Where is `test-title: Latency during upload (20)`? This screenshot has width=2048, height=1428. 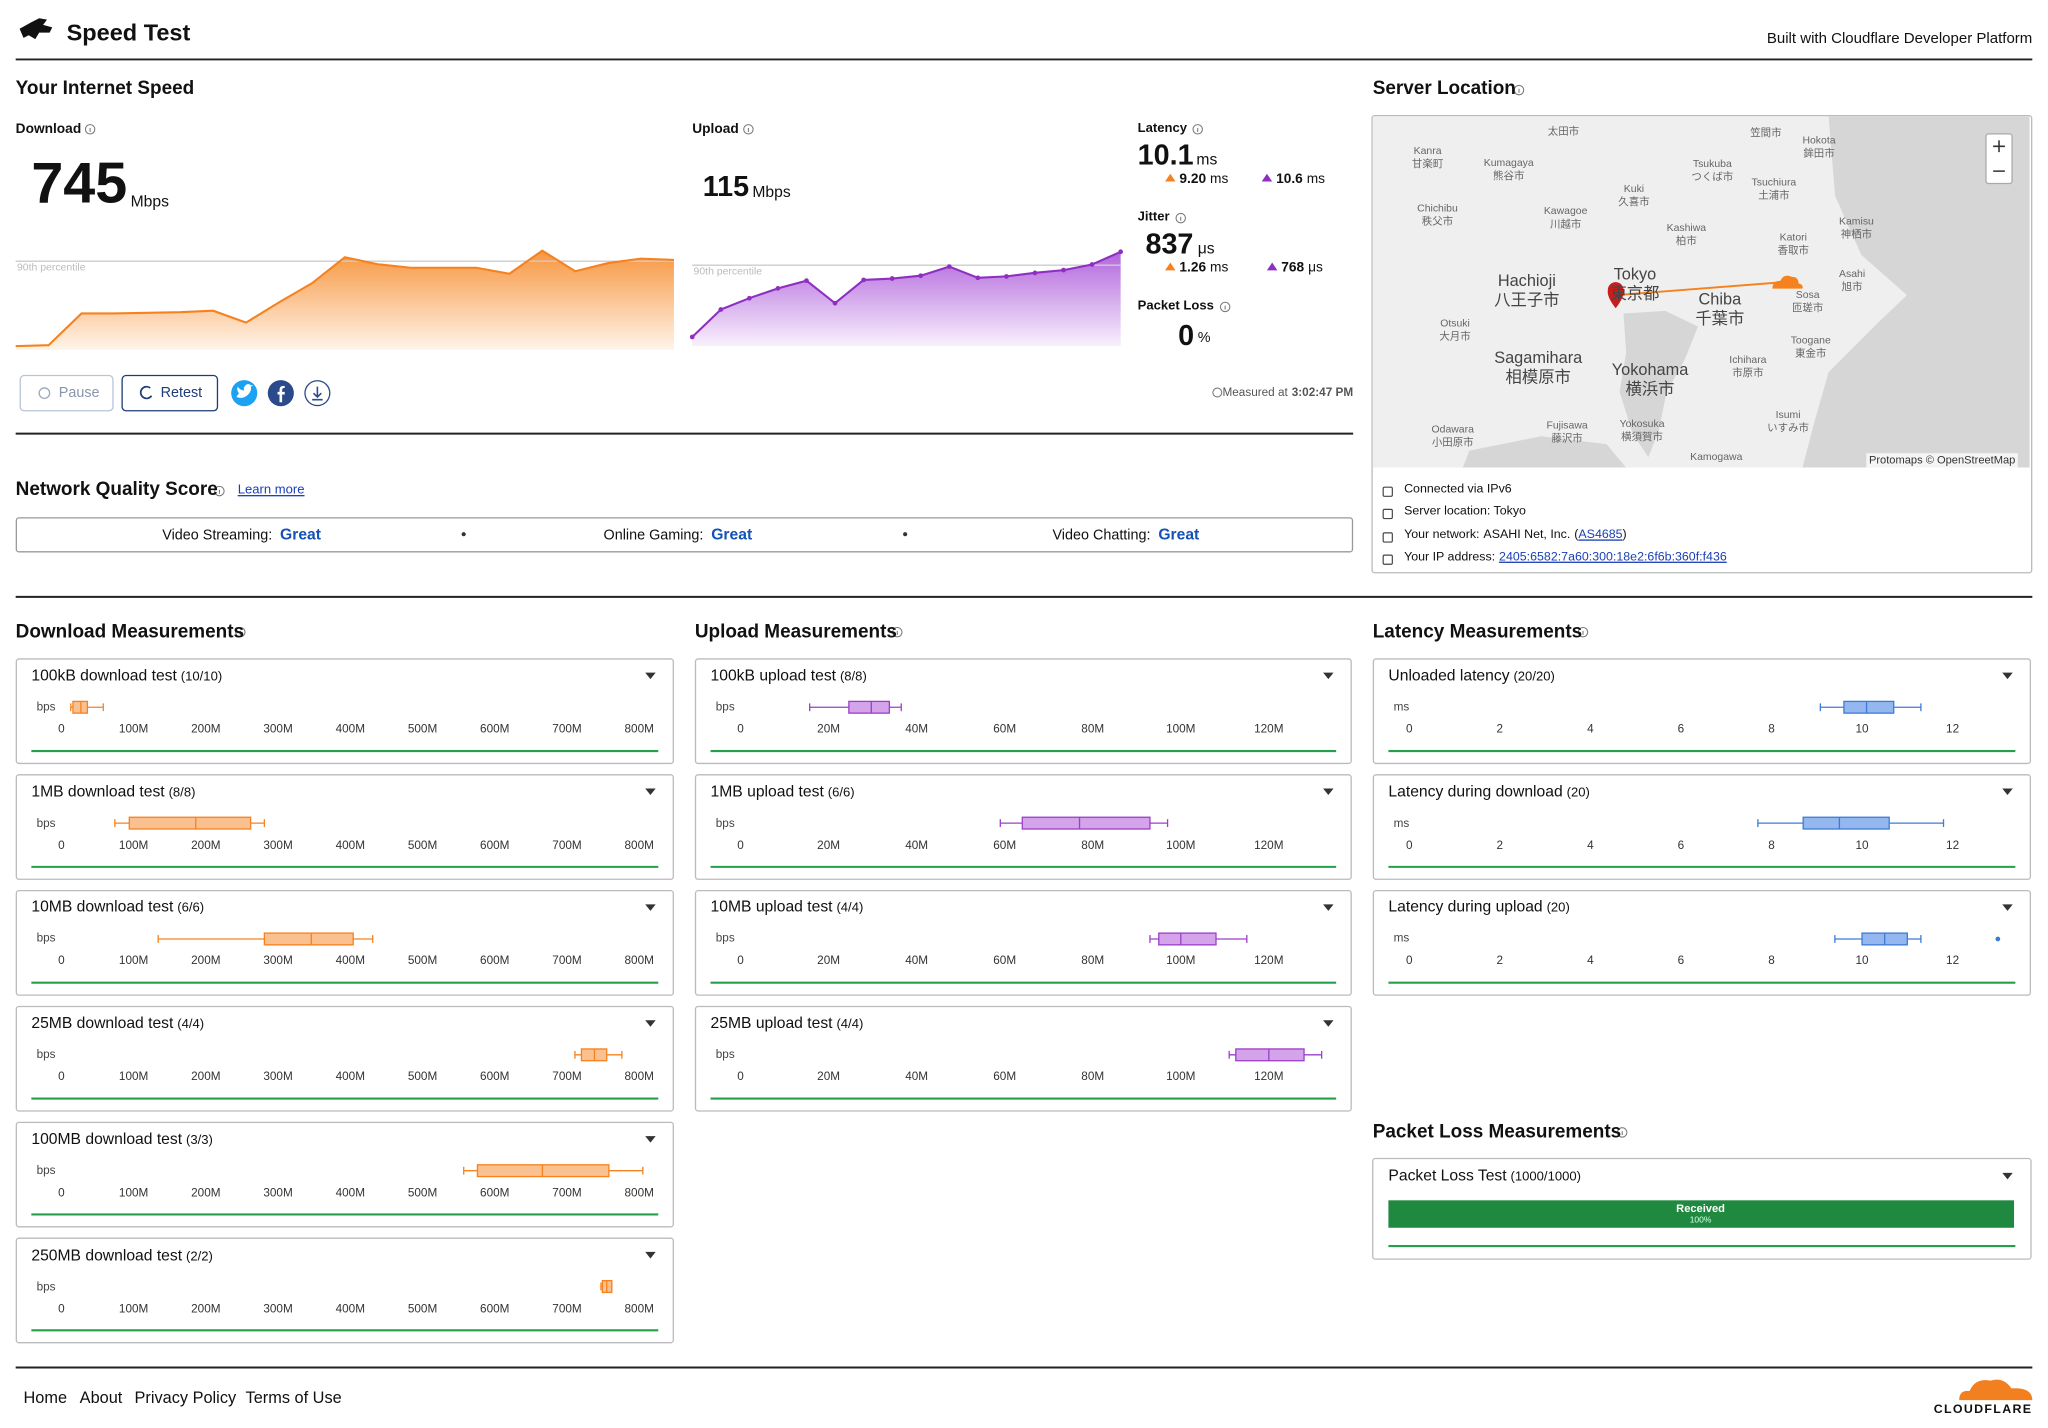
test-title: Latency during upload (20) is located at coordinates (1478, 907).